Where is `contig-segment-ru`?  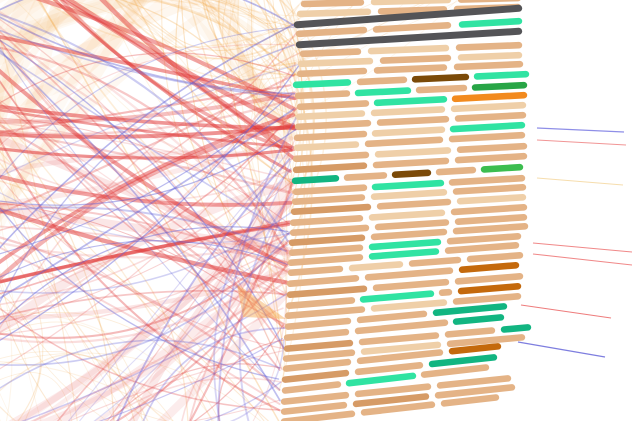
contig-segment-ru is located at coordinates (489, 267).